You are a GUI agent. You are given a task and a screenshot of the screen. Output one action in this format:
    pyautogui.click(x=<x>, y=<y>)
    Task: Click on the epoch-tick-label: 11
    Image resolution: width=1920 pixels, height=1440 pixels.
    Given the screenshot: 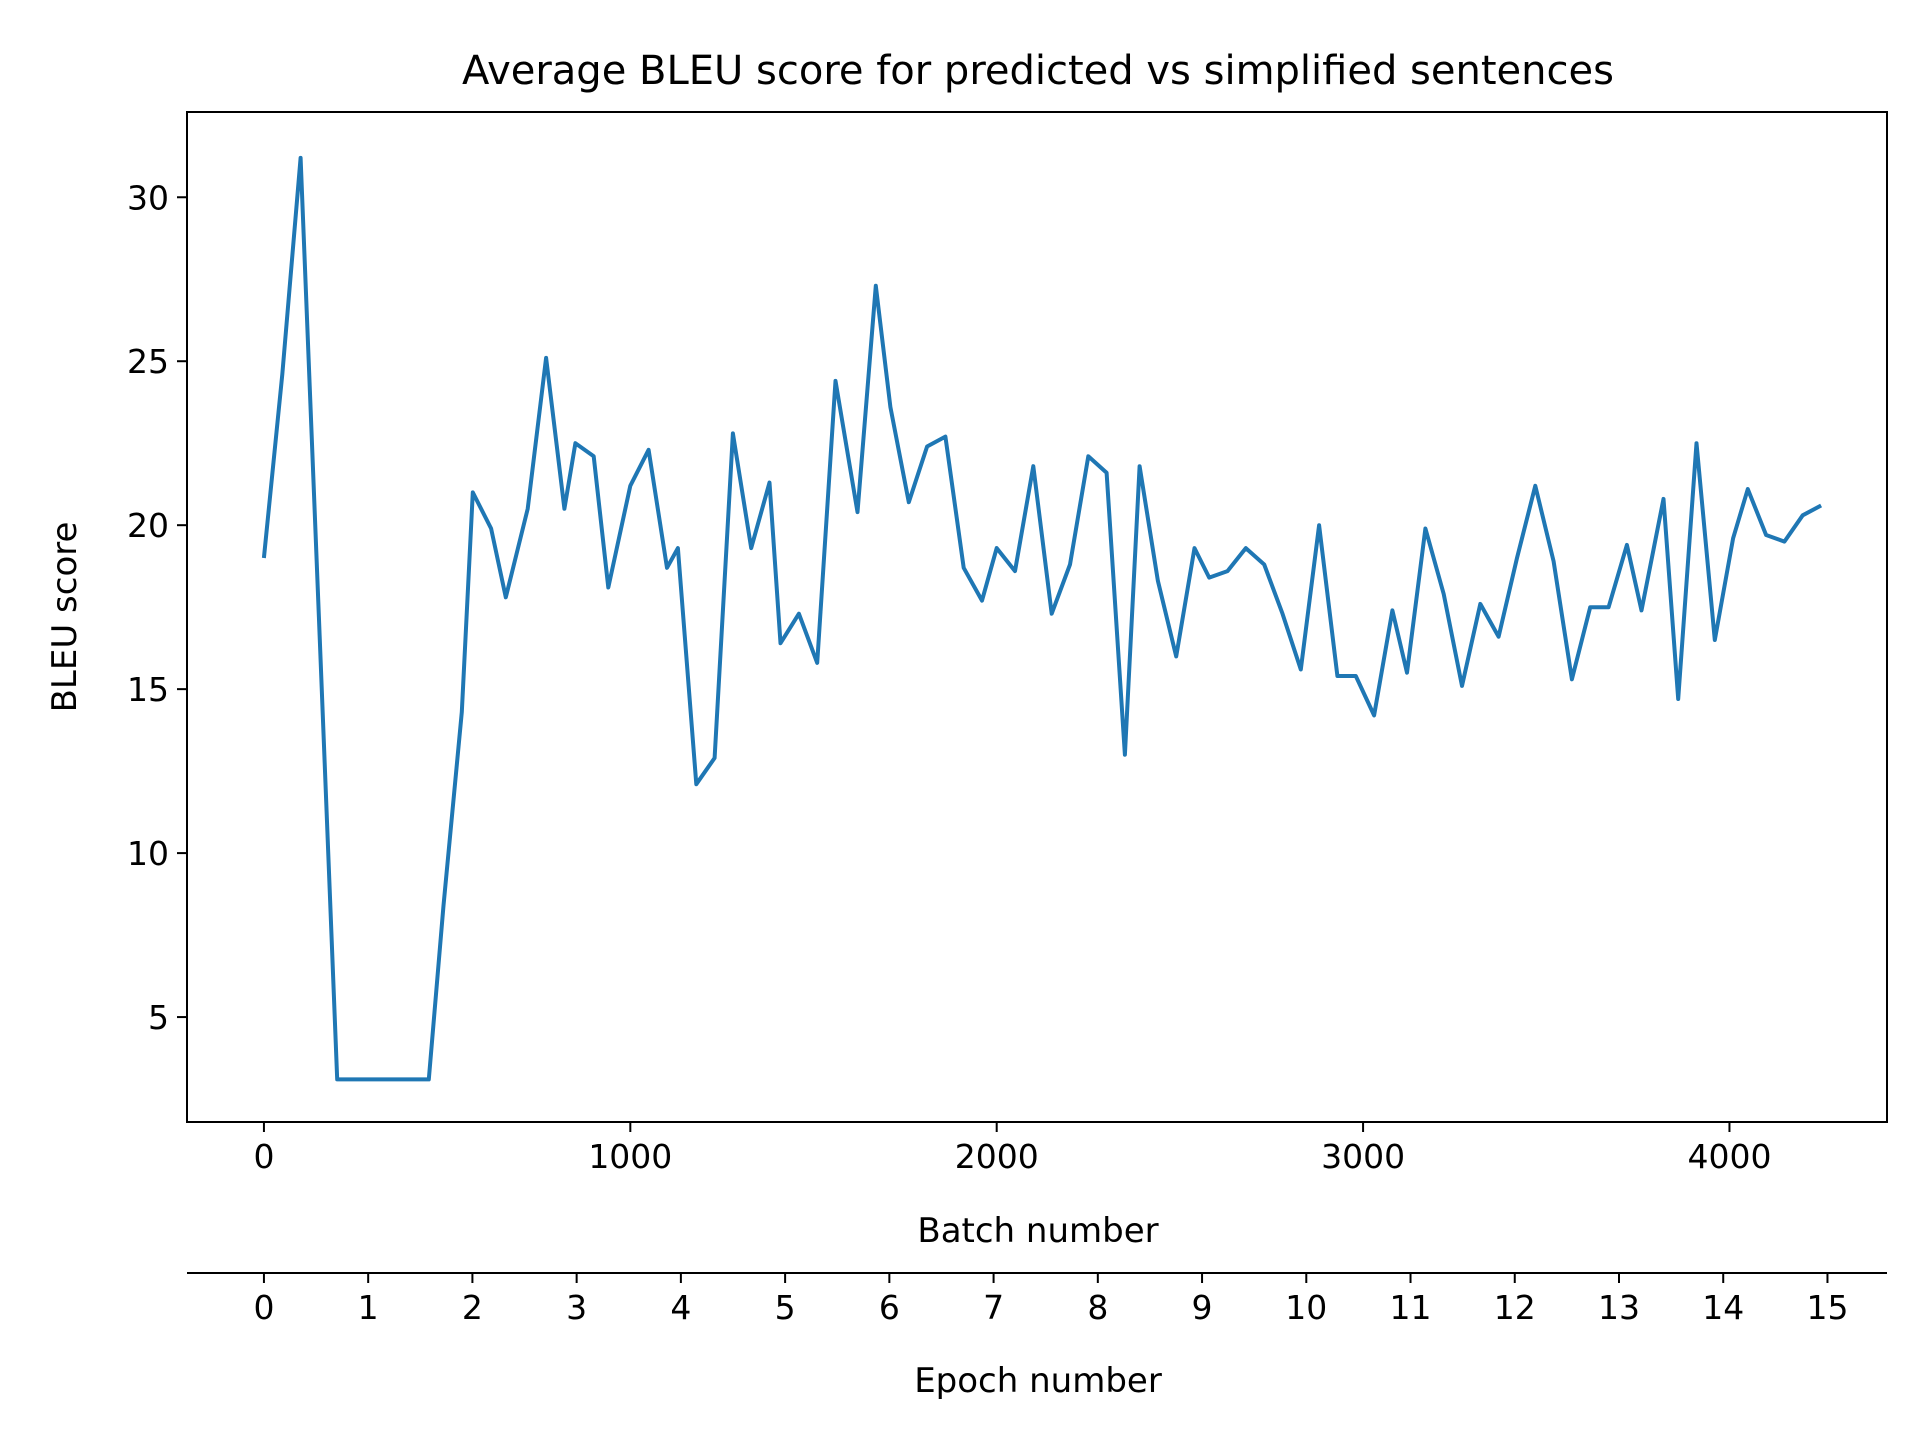 What is the action you would take?
    pyautogui.click(x=1411, y=1307)
    